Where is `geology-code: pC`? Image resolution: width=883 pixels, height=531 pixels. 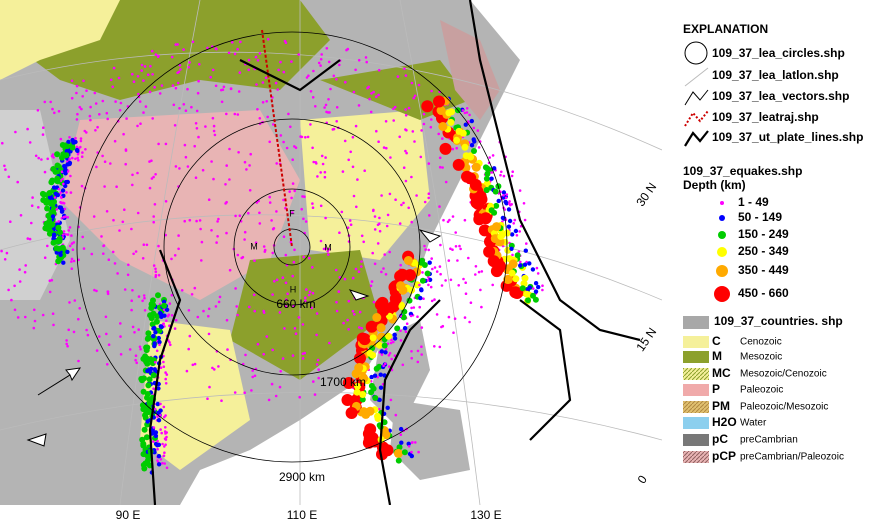
geology-code: pC is located at coordinates (720, 439).